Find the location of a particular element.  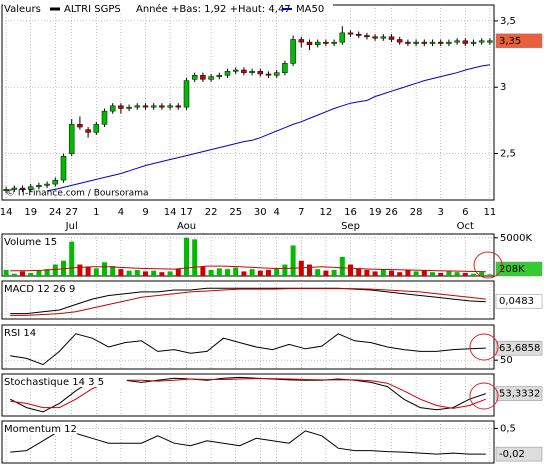

last-value: 63,6858 is located at coordinates (519, 348).